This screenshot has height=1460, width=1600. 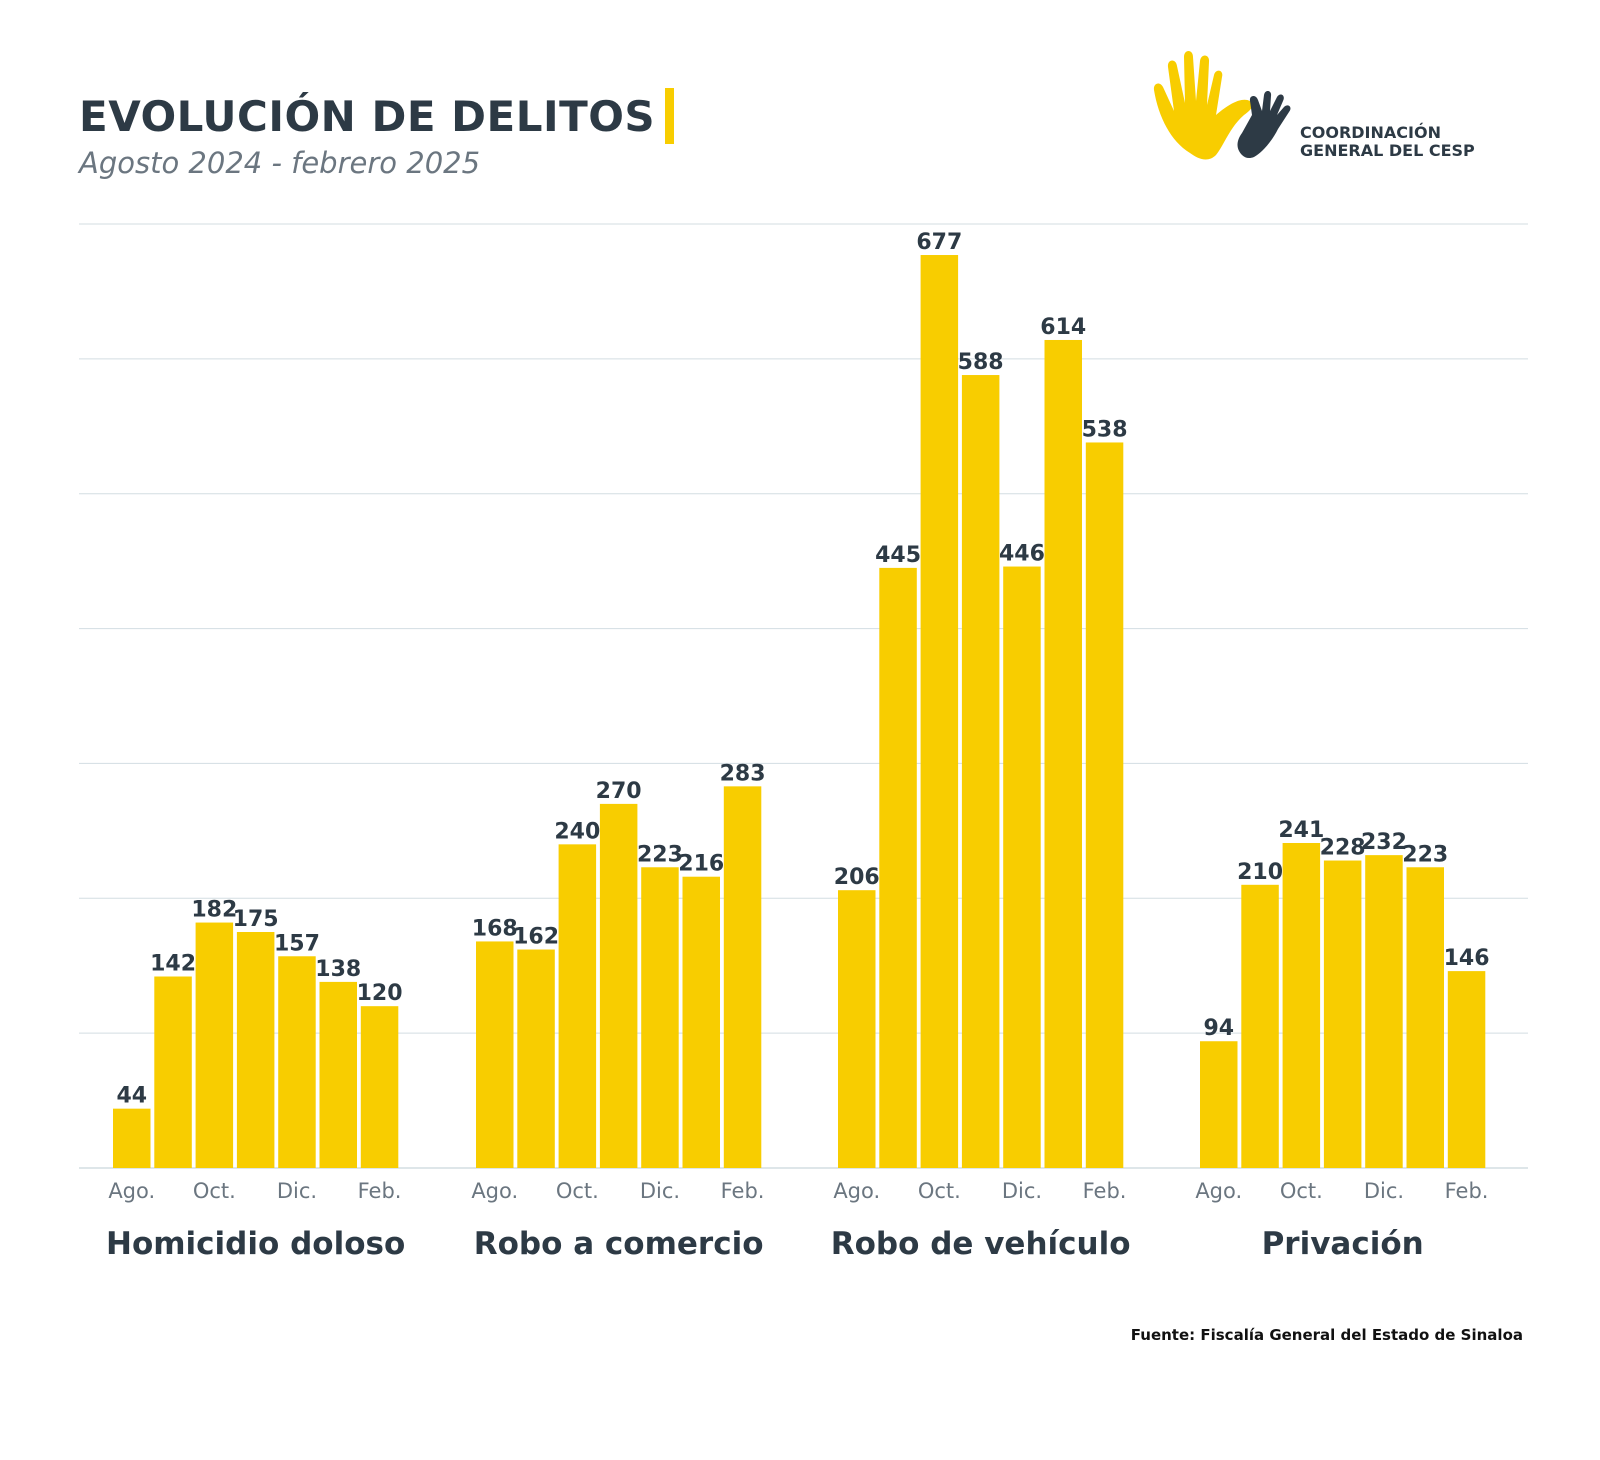 What do you see at coordinates (280, 163) in the screenshot?
I see `page-subtitle: Agosto 2024 - febrero 2025` at bounding box center [280, 163].